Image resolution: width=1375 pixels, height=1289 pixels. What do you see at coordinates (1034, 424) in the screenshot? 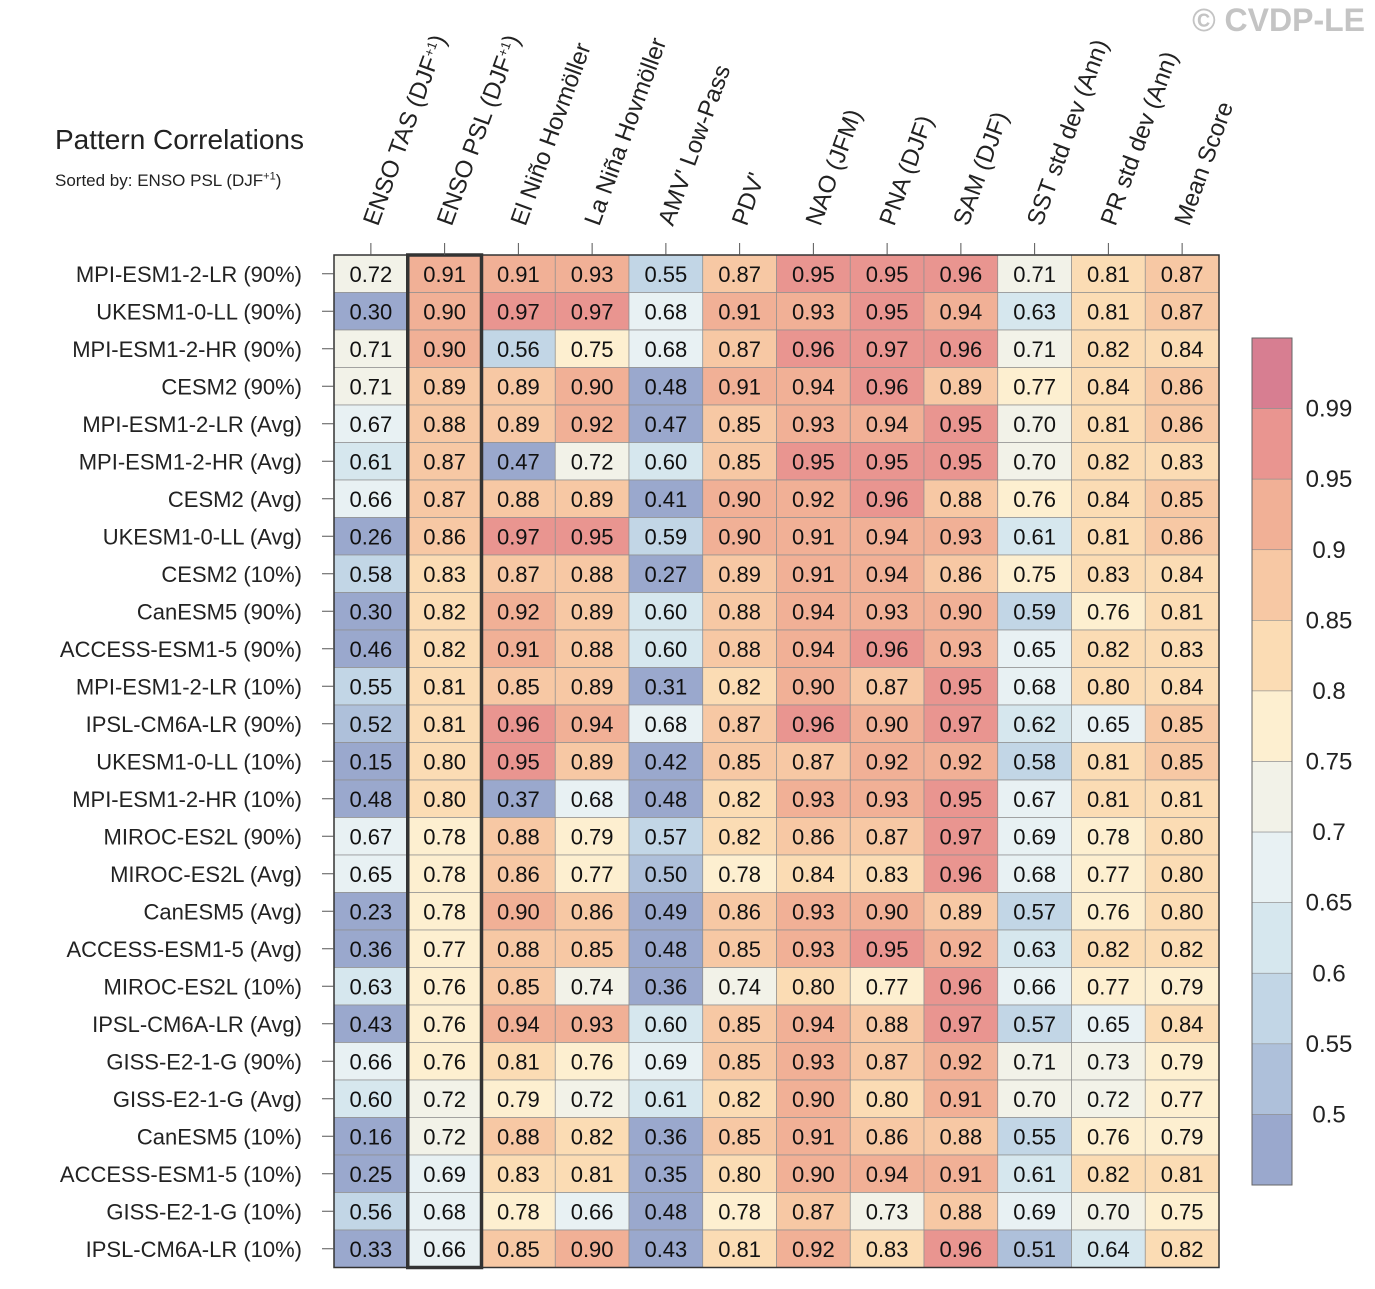
I see `cell-value-label: 0.70` at bounding box center [1034, 424].